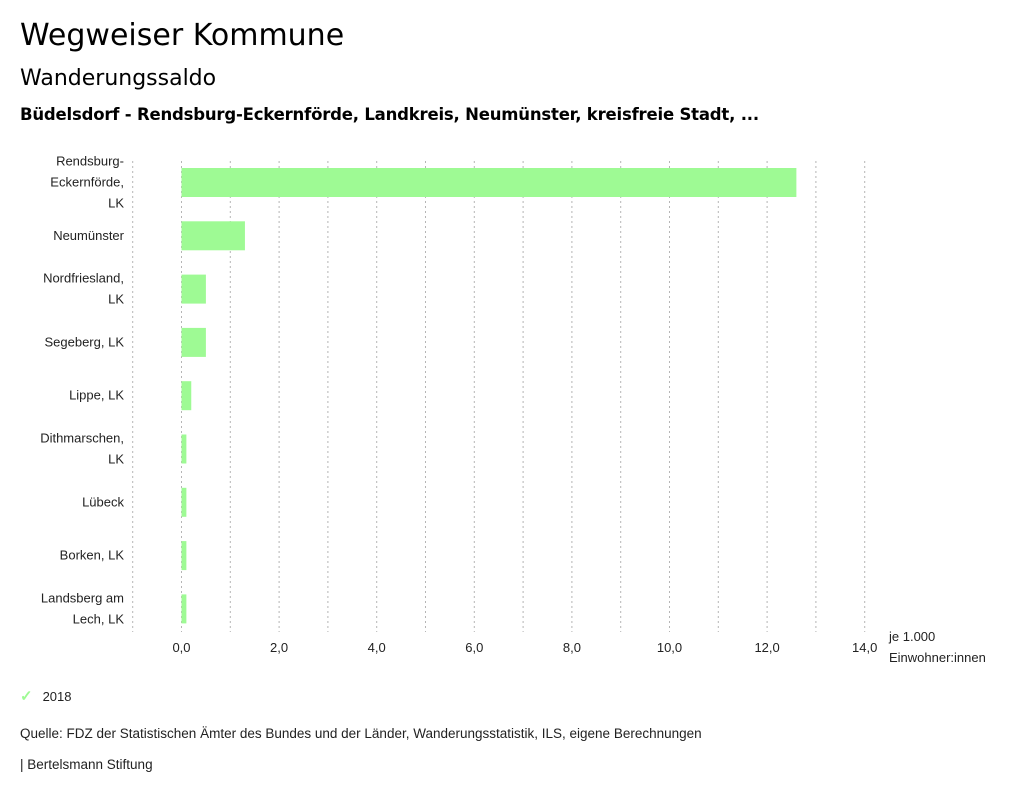 Image resolution: width=1024 pixels, height=798 pixels. What do you see at coordinates (82, 438) in the screenshot?
I see `category-label-line: Dithmarschen,` at bounding box center [82, 438].